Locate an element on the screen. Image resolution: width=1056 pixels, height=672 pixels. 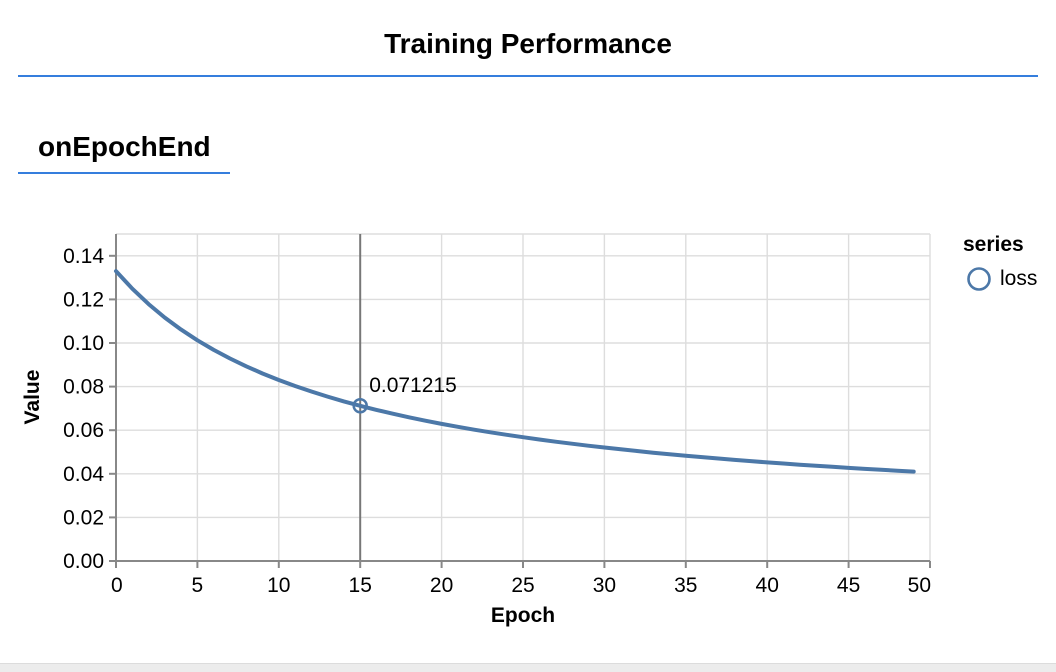
x-tick-label-35: 35 is located at coordinates (685, 585).